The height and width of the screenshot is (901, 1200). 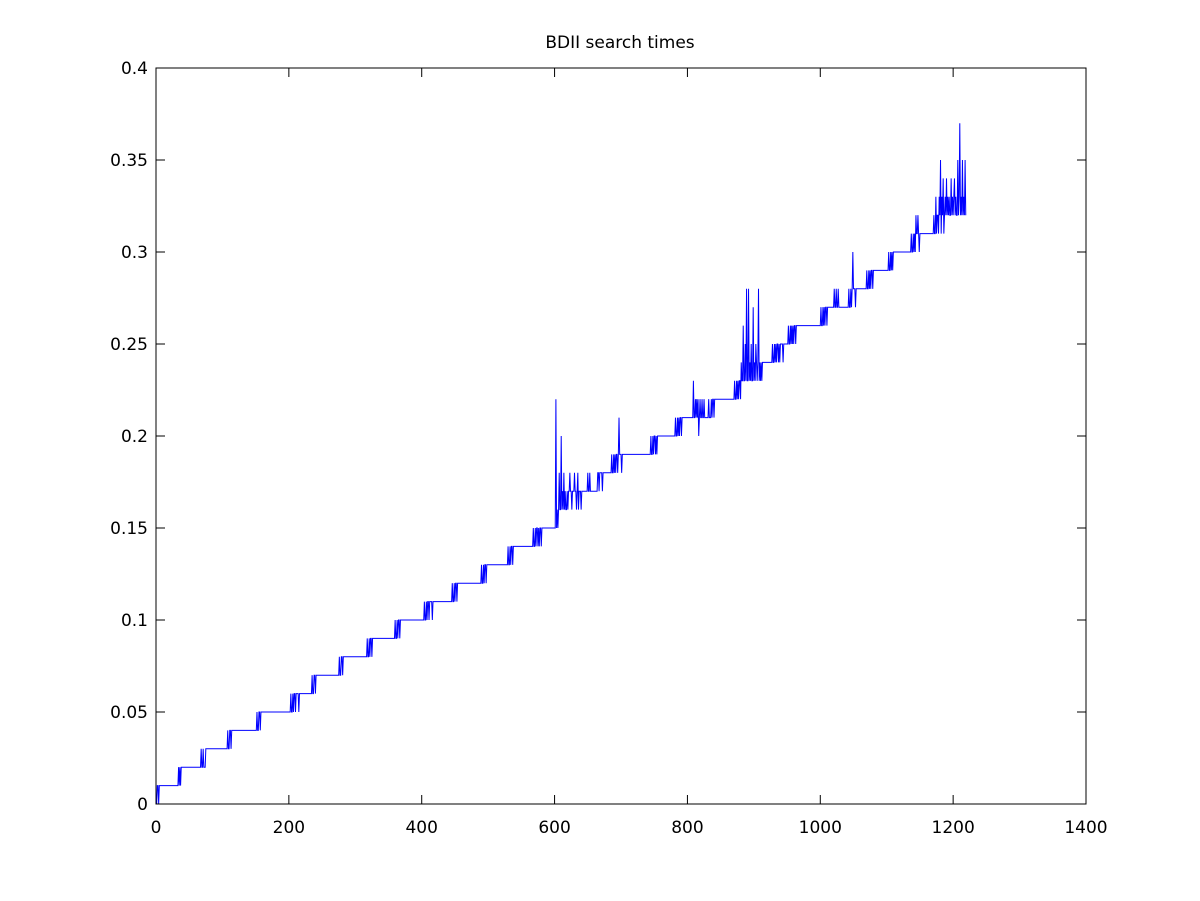 What do you see at coordinates (129, 713) in the screenshot?
I see `y-tick-label: 0.05` at bounding box center [129, 713].